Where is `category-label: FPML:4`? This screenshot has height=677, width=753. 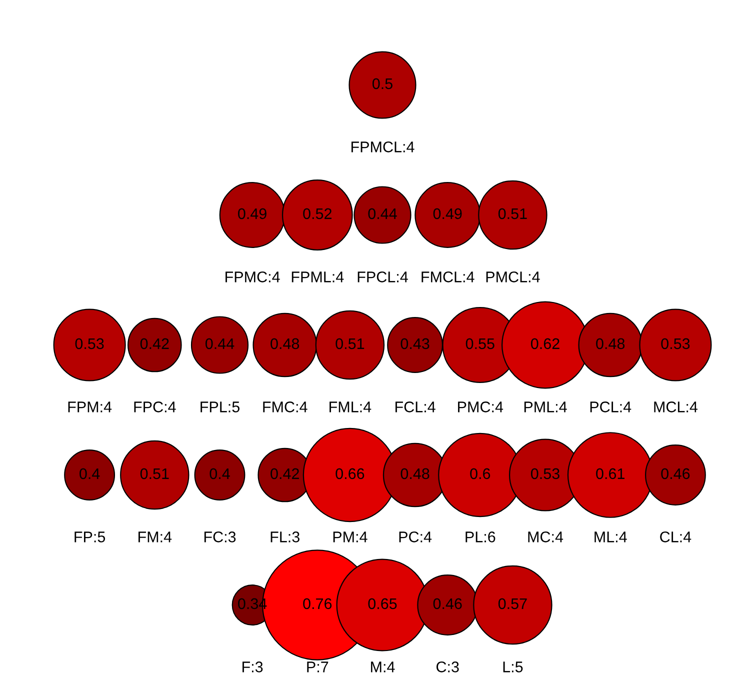
category-label: FPML:4 is located at coordinates (318, 277).